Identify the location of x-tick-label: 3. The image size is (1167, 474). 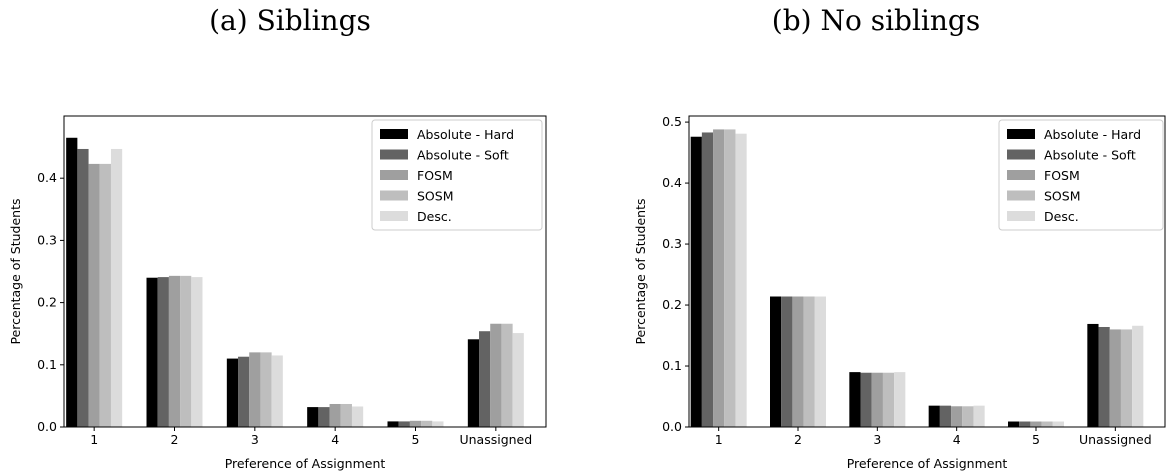
(877, 439).